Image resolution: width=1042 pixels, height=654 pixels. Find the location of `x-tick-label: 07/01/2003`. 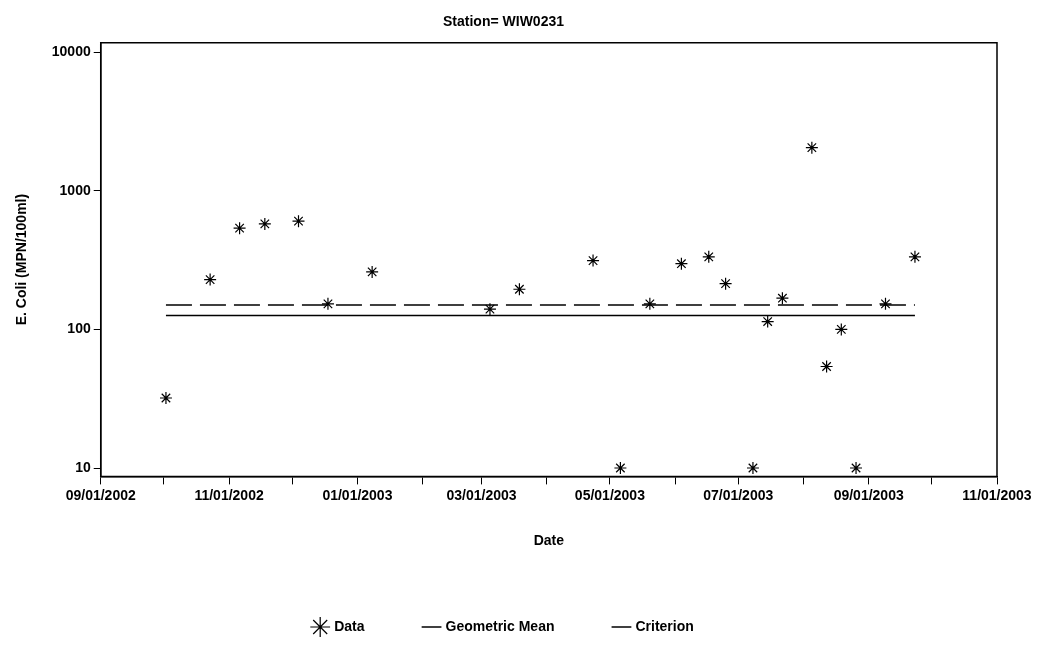

x-tick-label: 07/01/2003 is located at coordinates (738, 494).